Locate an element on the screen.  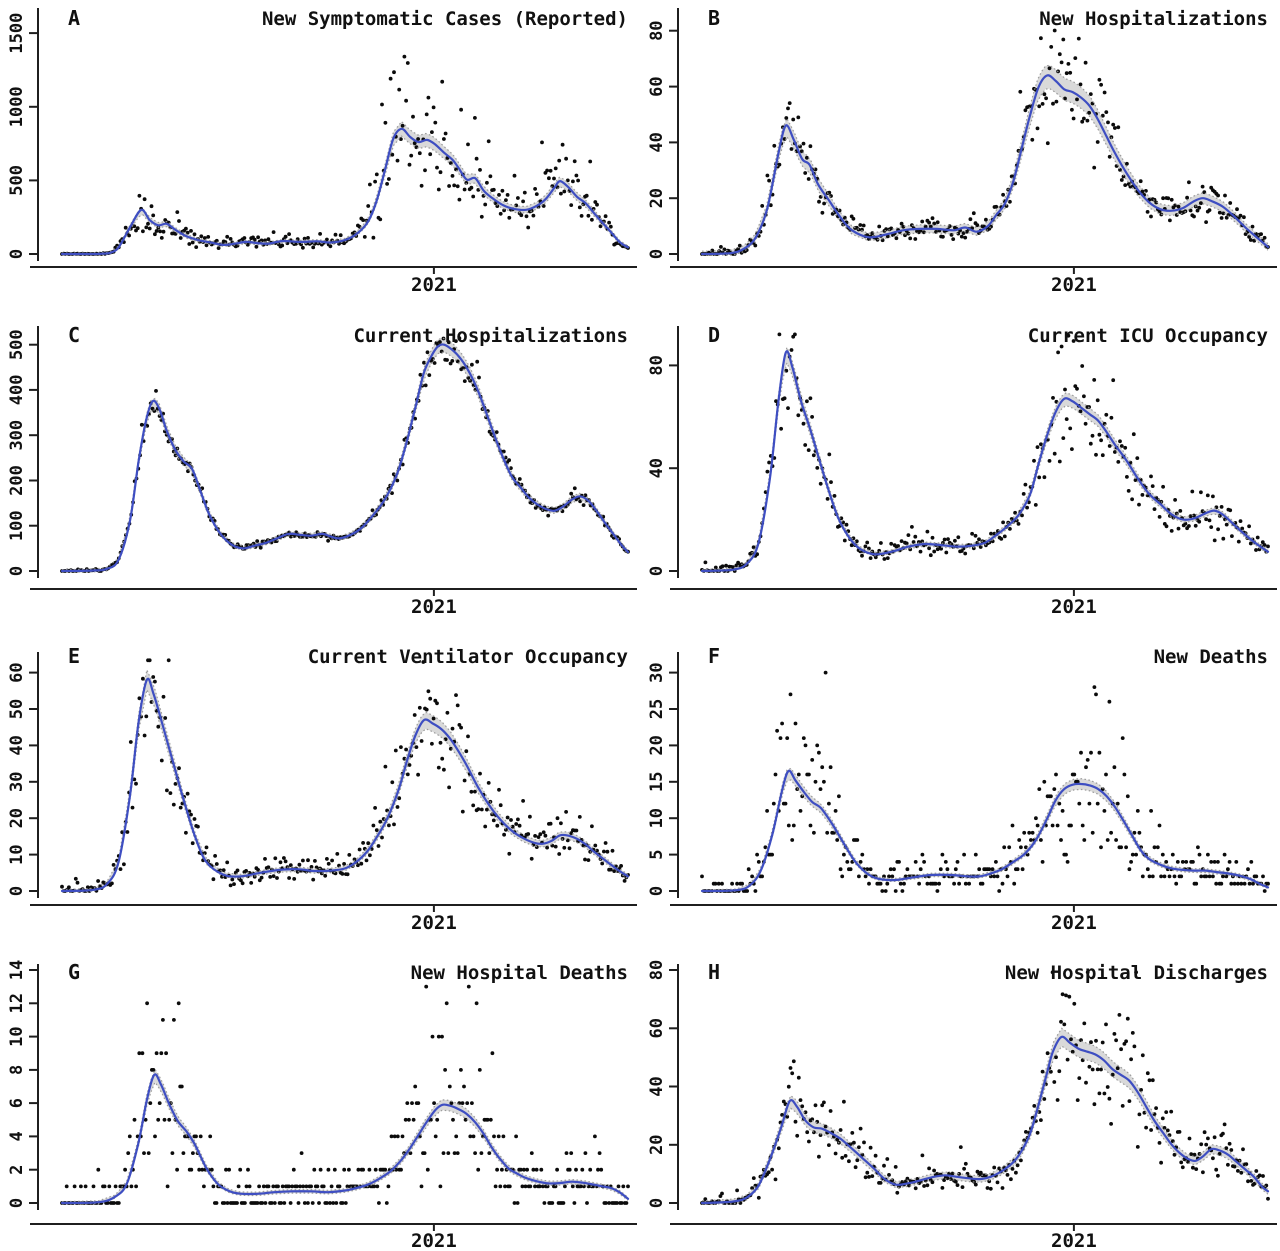
panel-title: Current ICU Occupancy is located at coordinates (1148, 336).